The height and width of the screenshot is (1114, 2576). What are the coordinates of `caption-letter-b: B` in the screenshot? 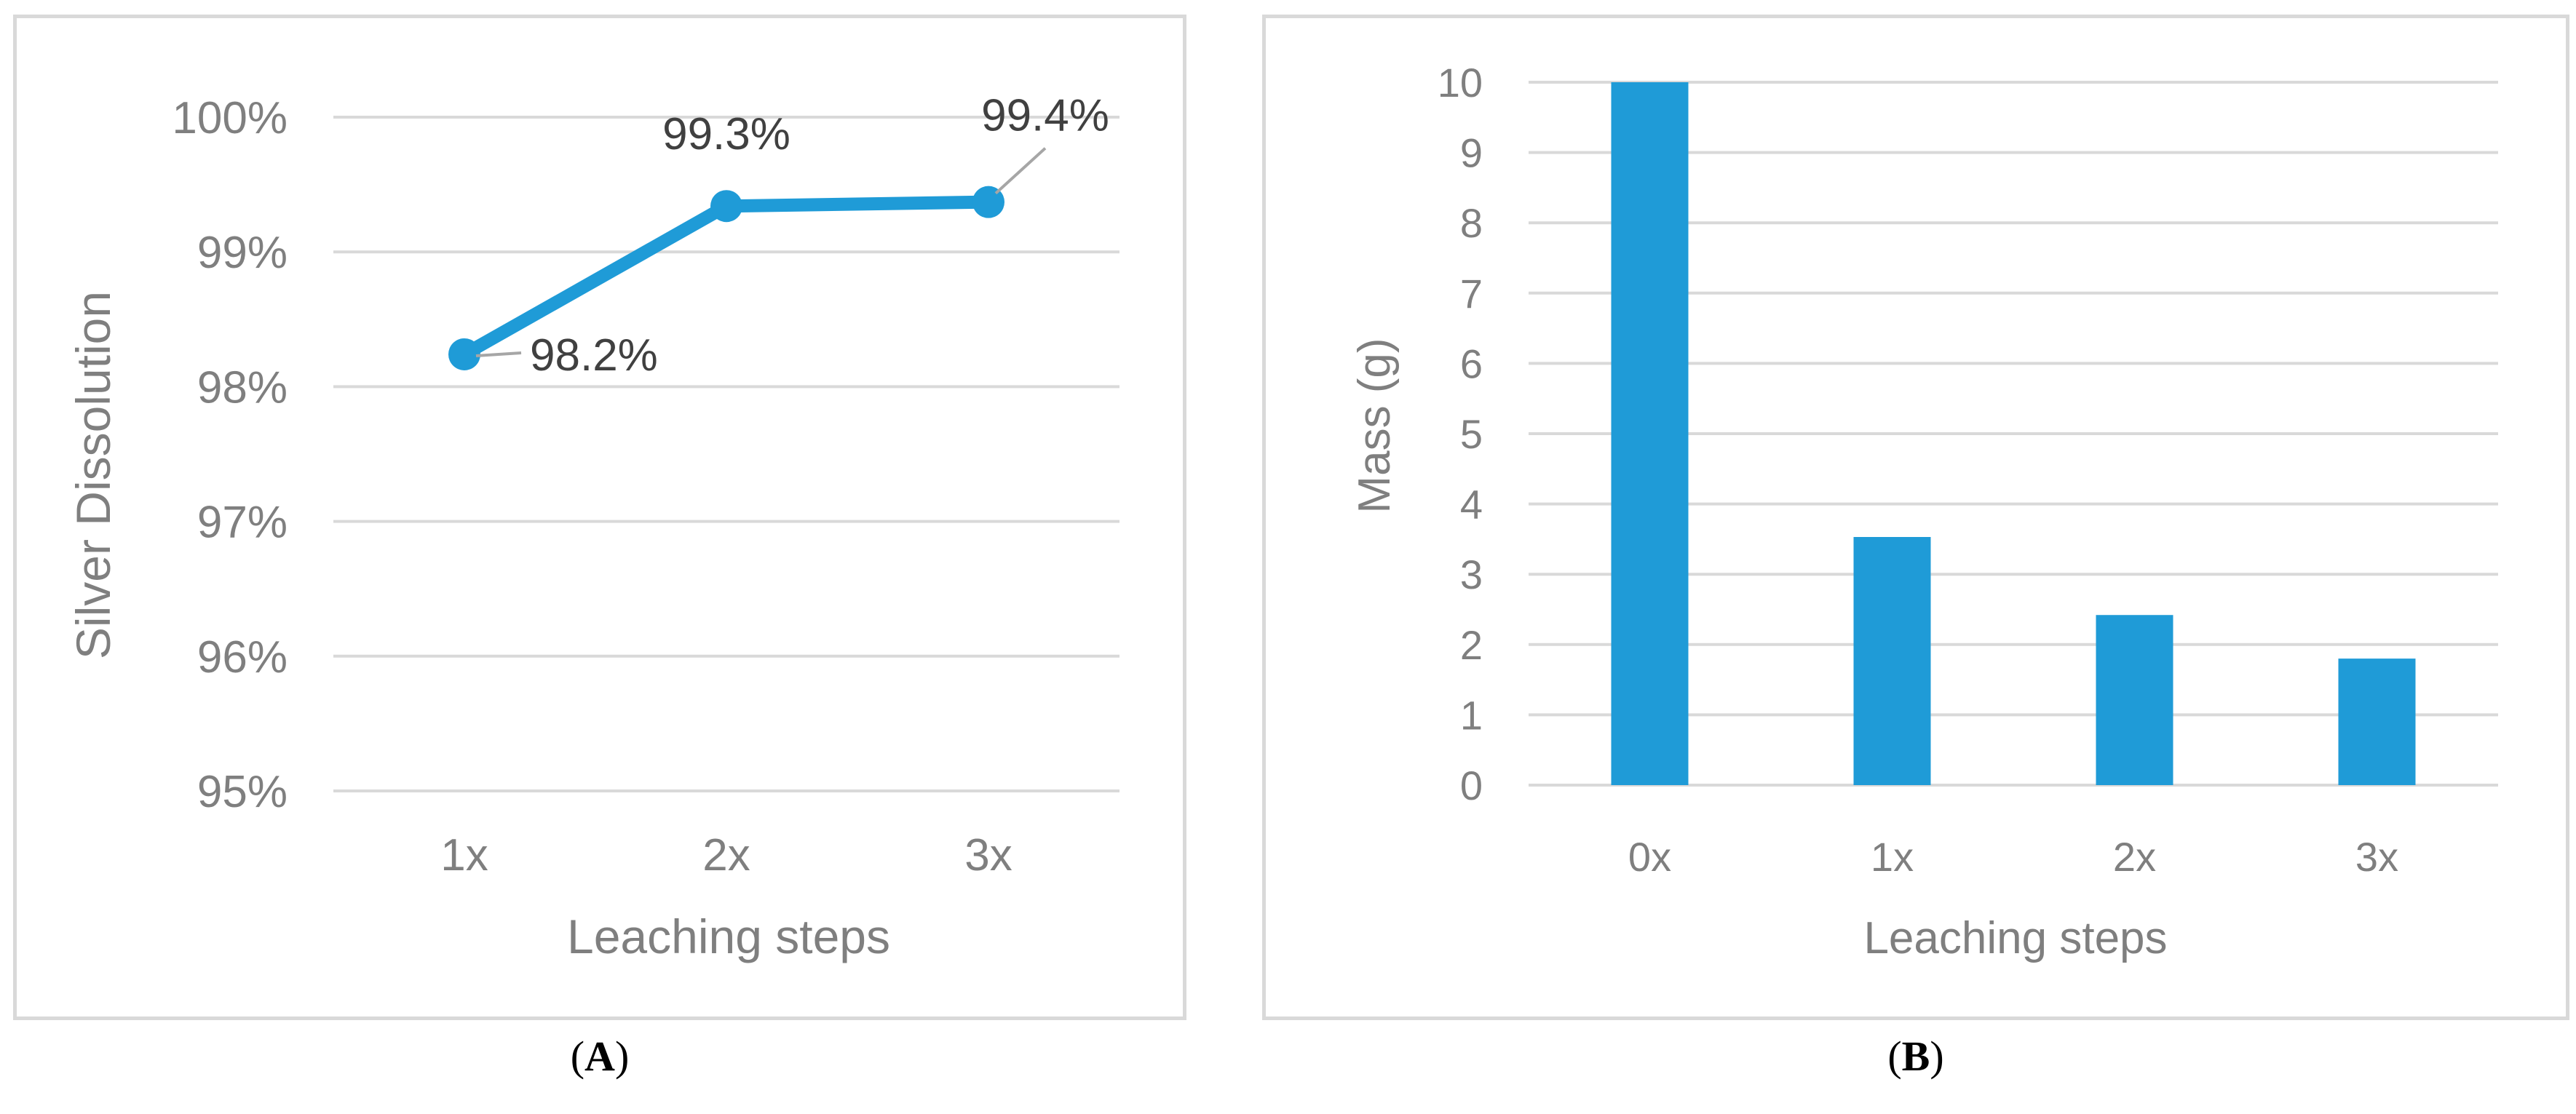 It's located at (1915, 1056).